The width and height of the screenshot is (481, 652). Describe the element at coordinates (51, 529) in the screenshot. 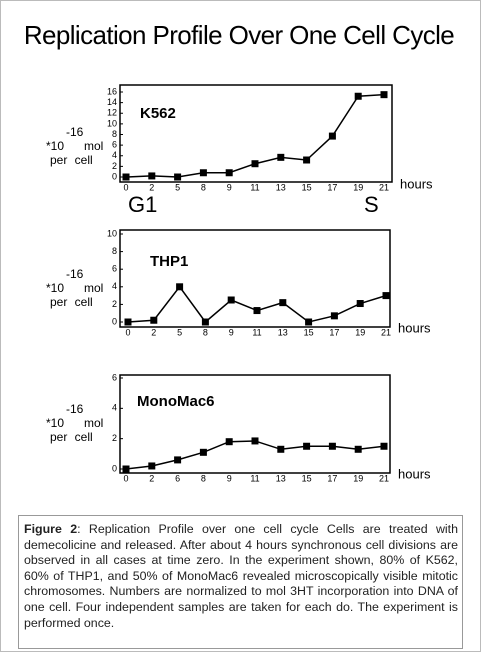

I see `caption-label: Figure 2` at that location.